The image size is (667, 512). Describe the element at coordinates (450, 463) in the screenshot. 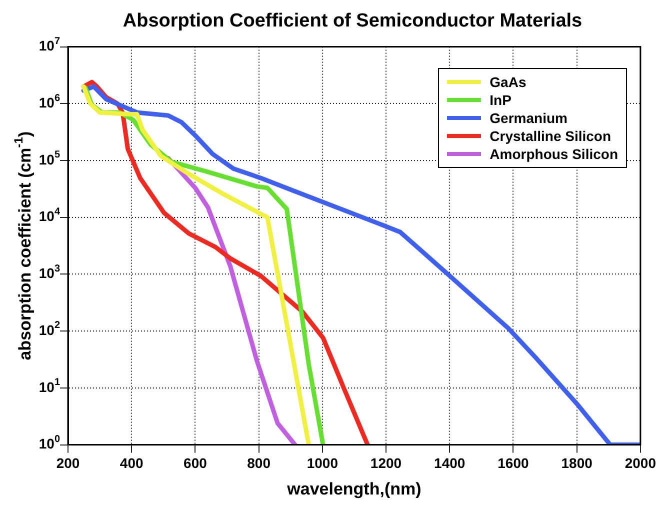

I see `x-tick-label: 1400` at that location.